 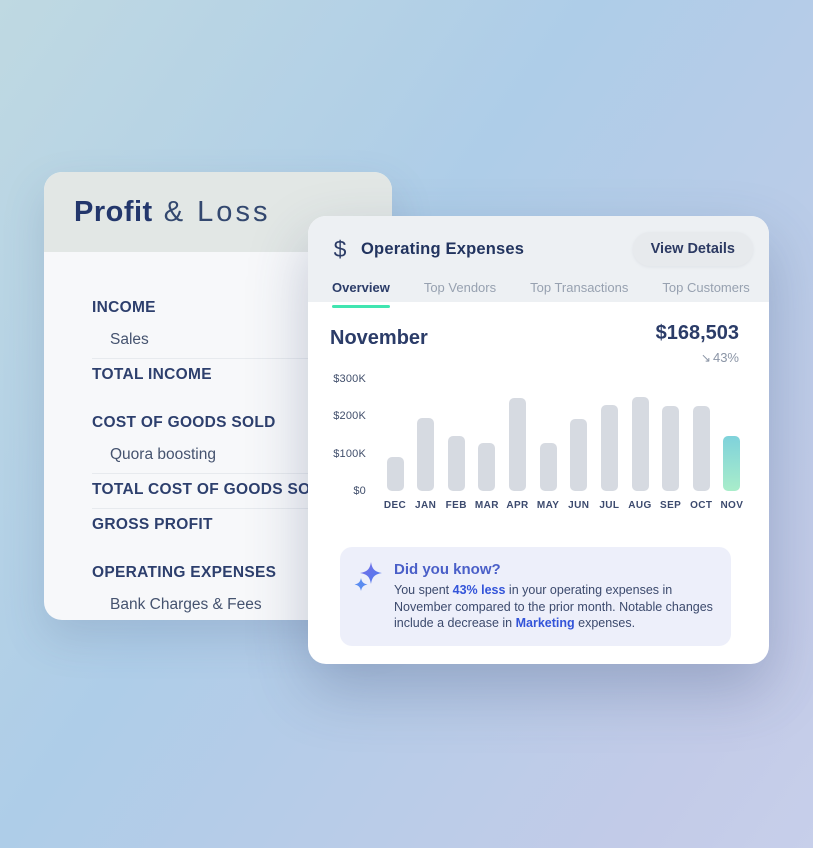 I want to click on month-heading: November, so click(x=379, y=338).